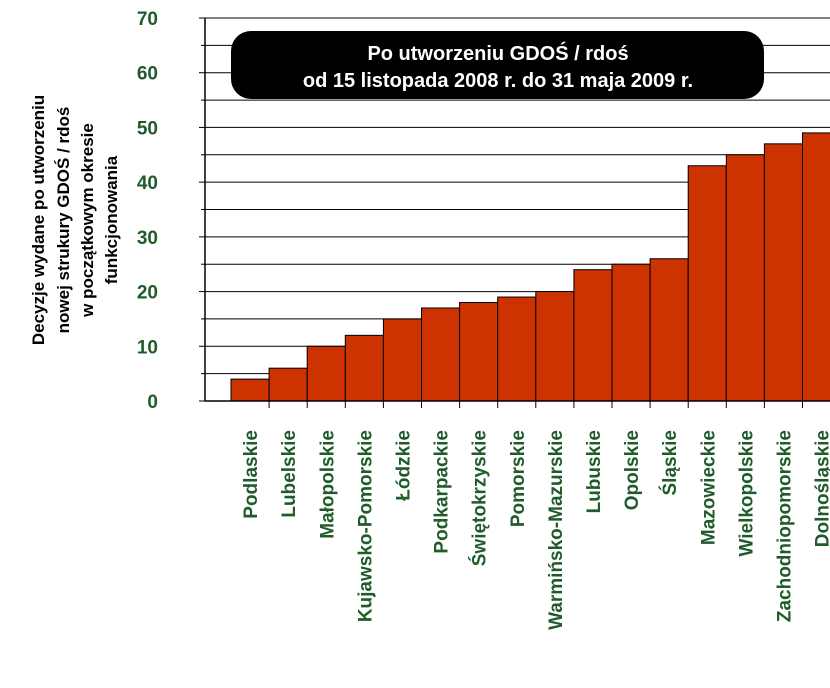 This screenshot has width=830, height=688. Describe the element at coordinates (171, 211) in the screenshot. I see `y-axis-ticks: 0 10 20 30 40 50 60 70` at that location.